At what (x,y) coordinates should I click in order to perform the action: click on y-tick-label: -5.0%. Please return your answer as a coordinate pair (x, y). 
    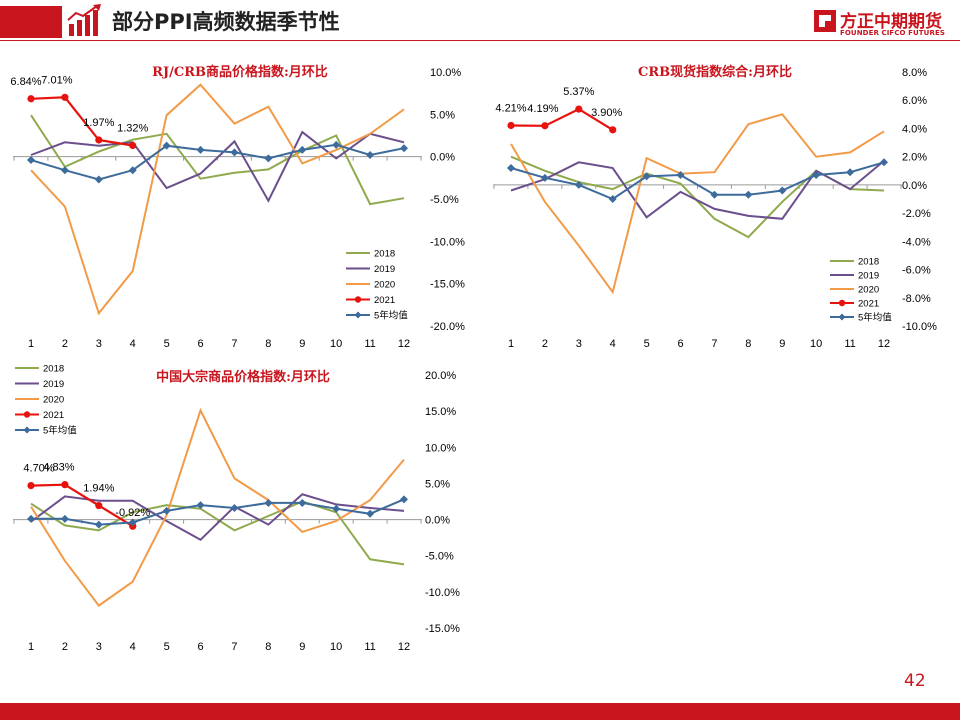
    Looking at the image, I should click on (439, 557).